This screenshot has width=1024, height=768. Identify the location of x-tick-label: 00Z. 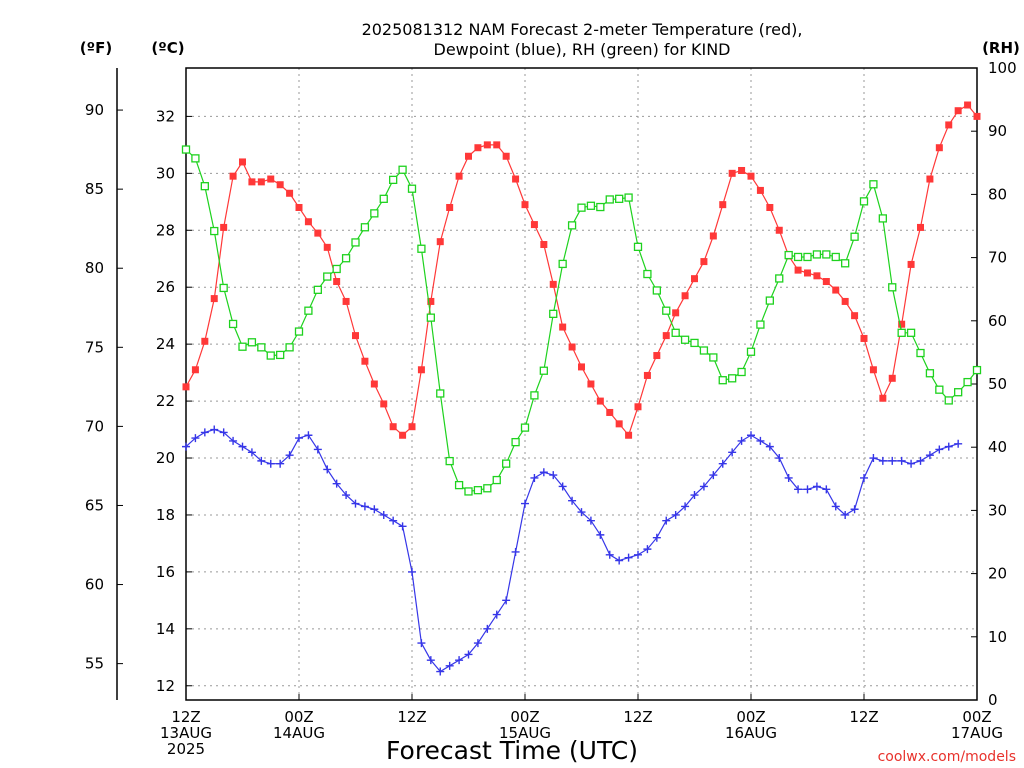
(976, 717).